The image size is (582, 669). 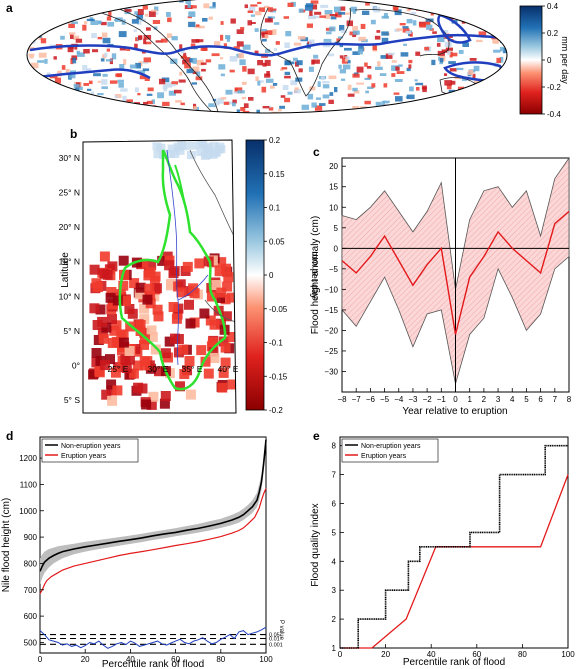 I want to click on c-y-tick-label: −5, so click(x=334, y=269).